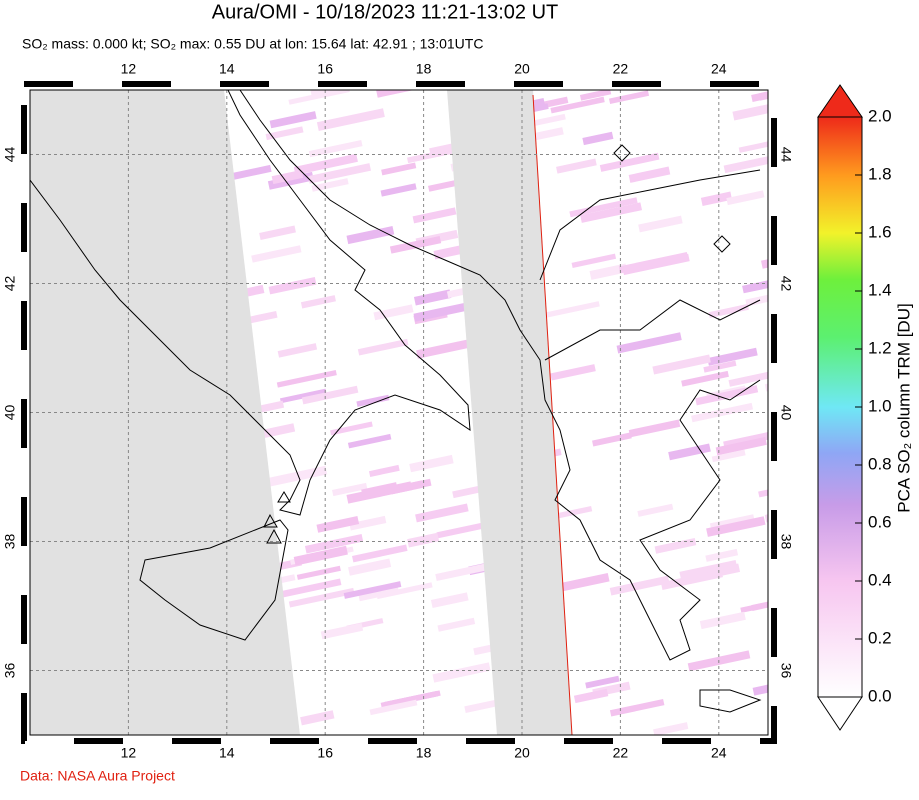 The image size is (919, 800). I want to click on coastline, so click(214, 580).